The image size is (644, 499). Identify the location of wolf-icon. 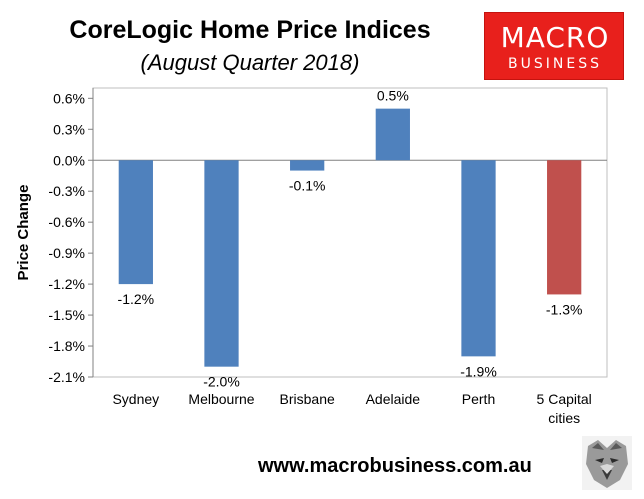
(607, 463).